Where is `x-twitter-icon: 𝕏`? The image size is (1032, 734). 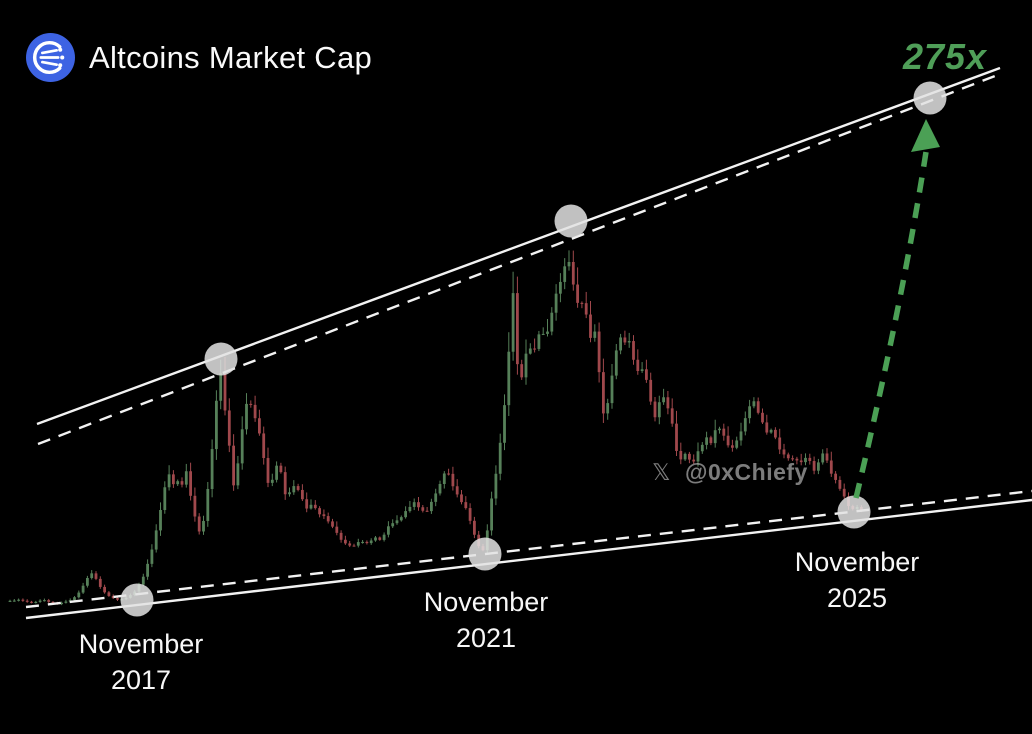
x-twitter-icon: 𝕏 is located at coordinates (662, 472).